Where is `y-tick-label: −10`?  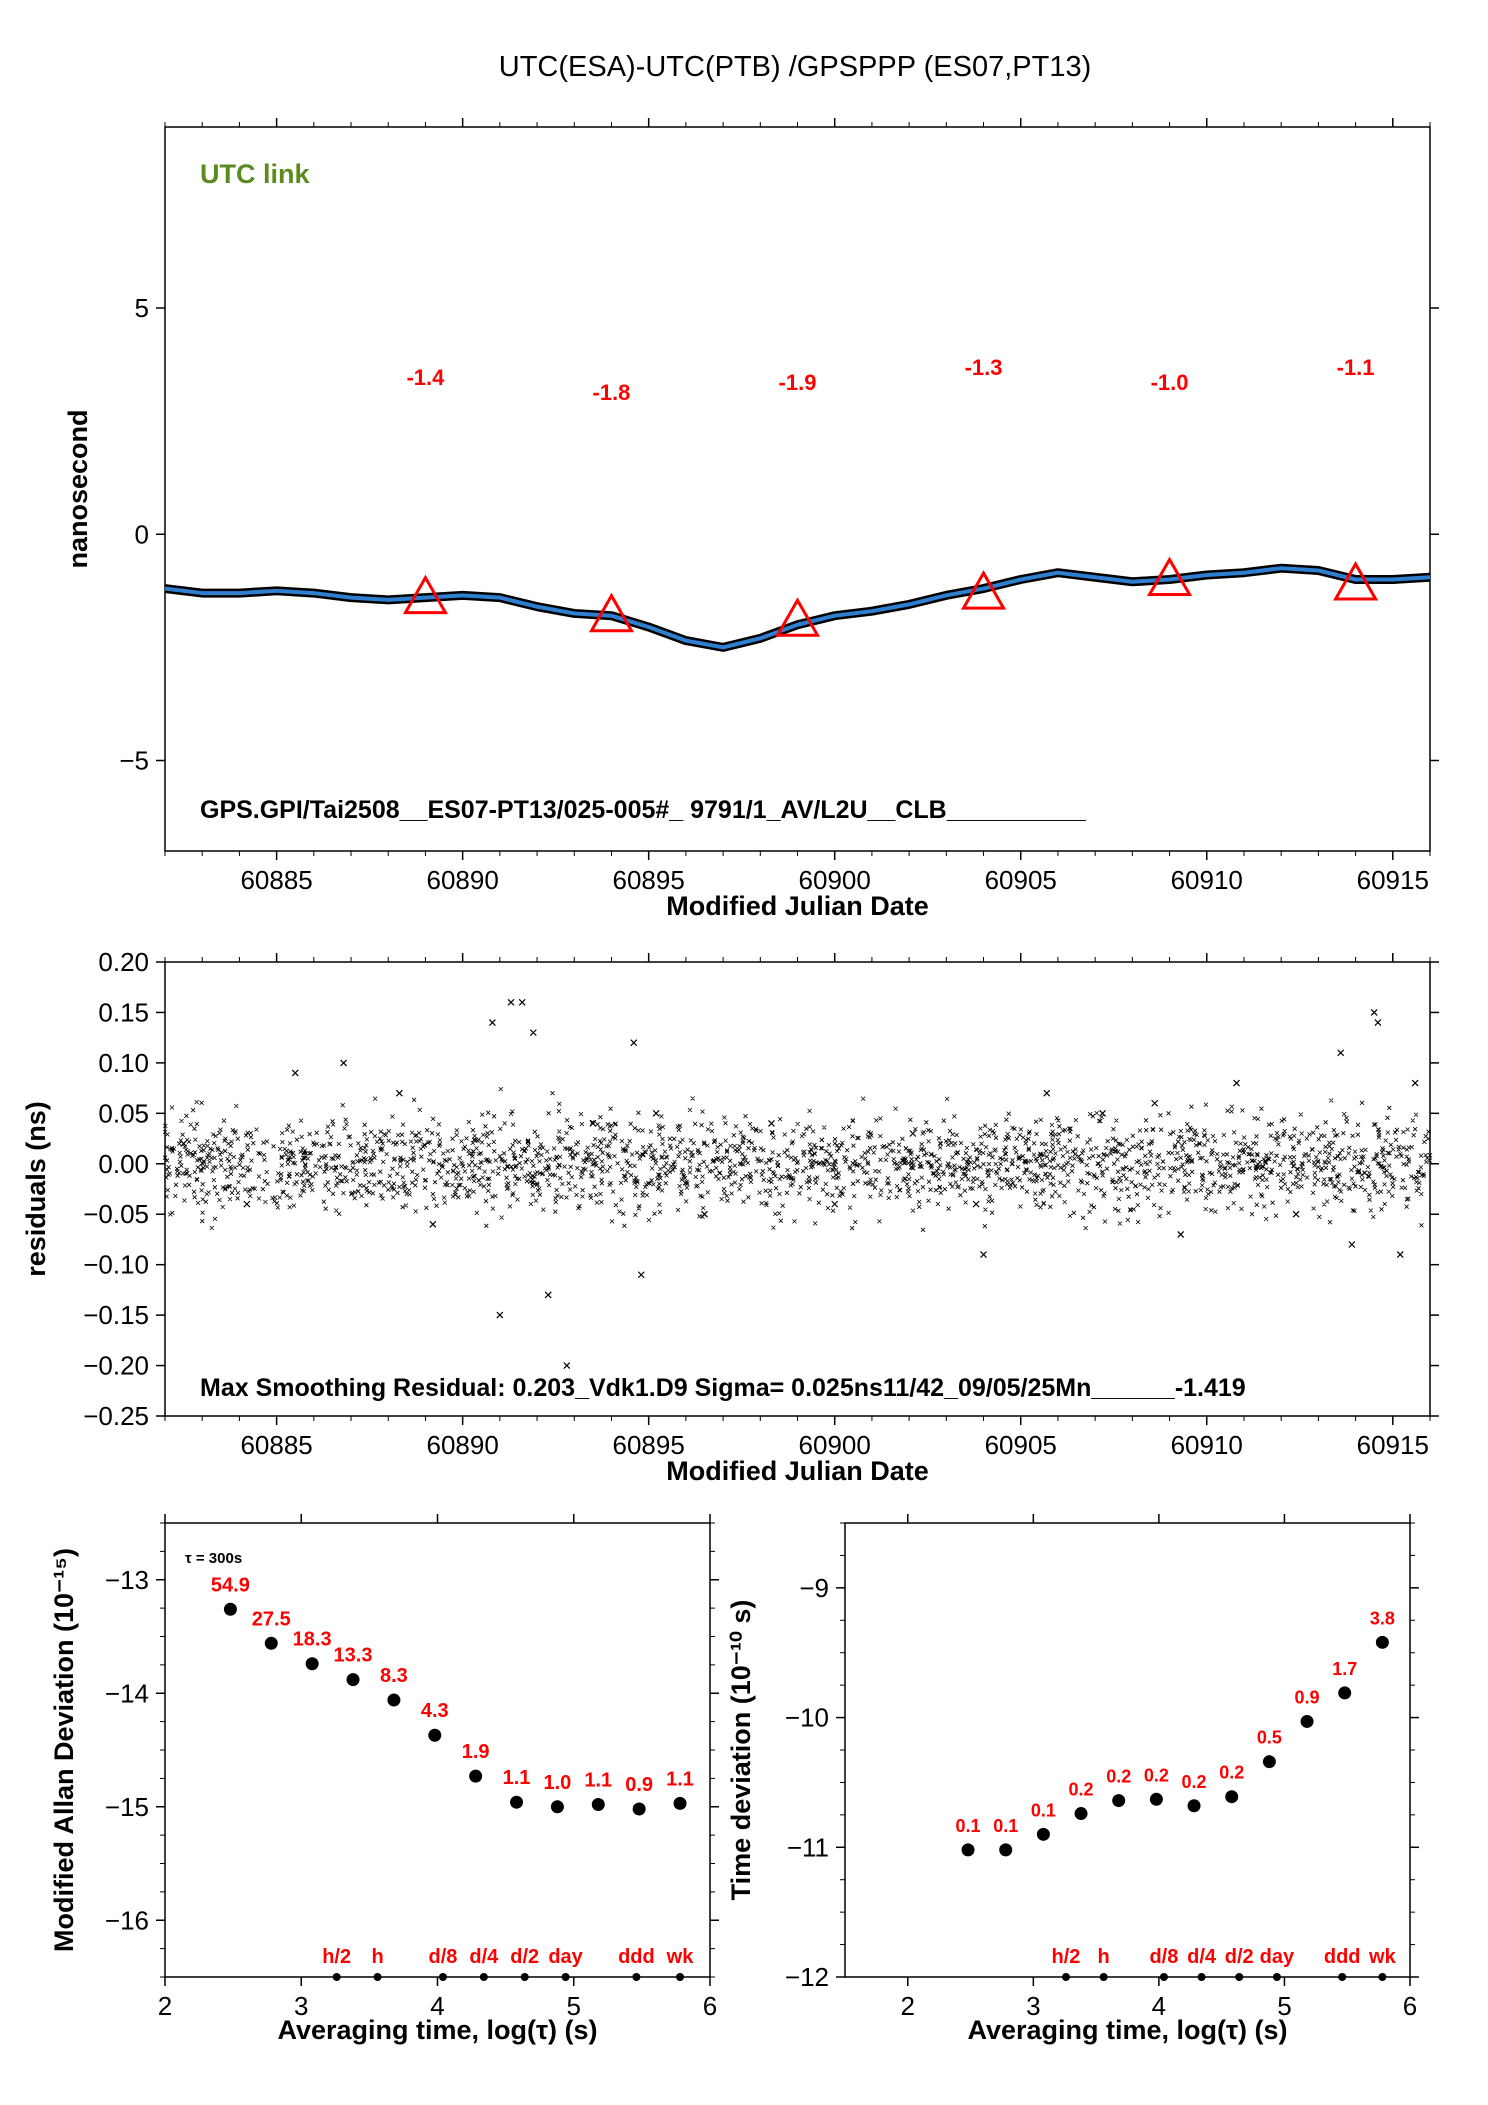
y-tick-label: −10 is located at coordinates (807, 1718).